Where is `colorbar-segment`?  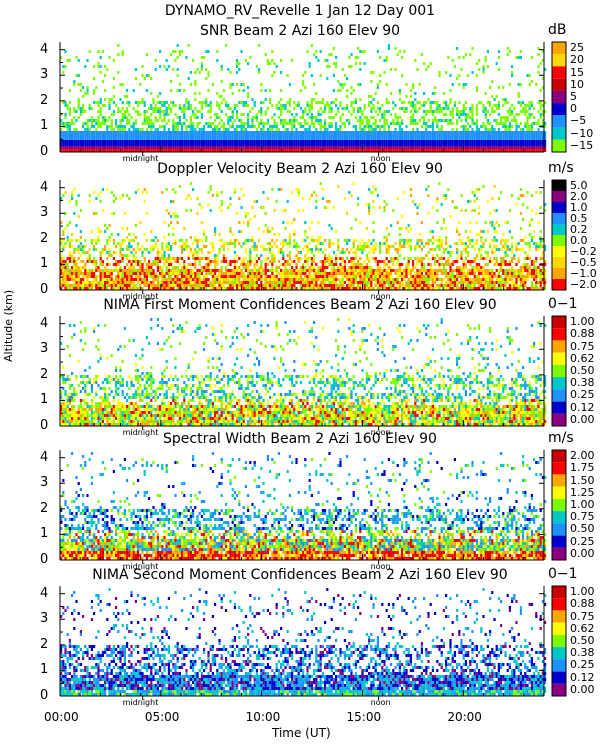
colorbar-segment is located at coordinates (559, 60).